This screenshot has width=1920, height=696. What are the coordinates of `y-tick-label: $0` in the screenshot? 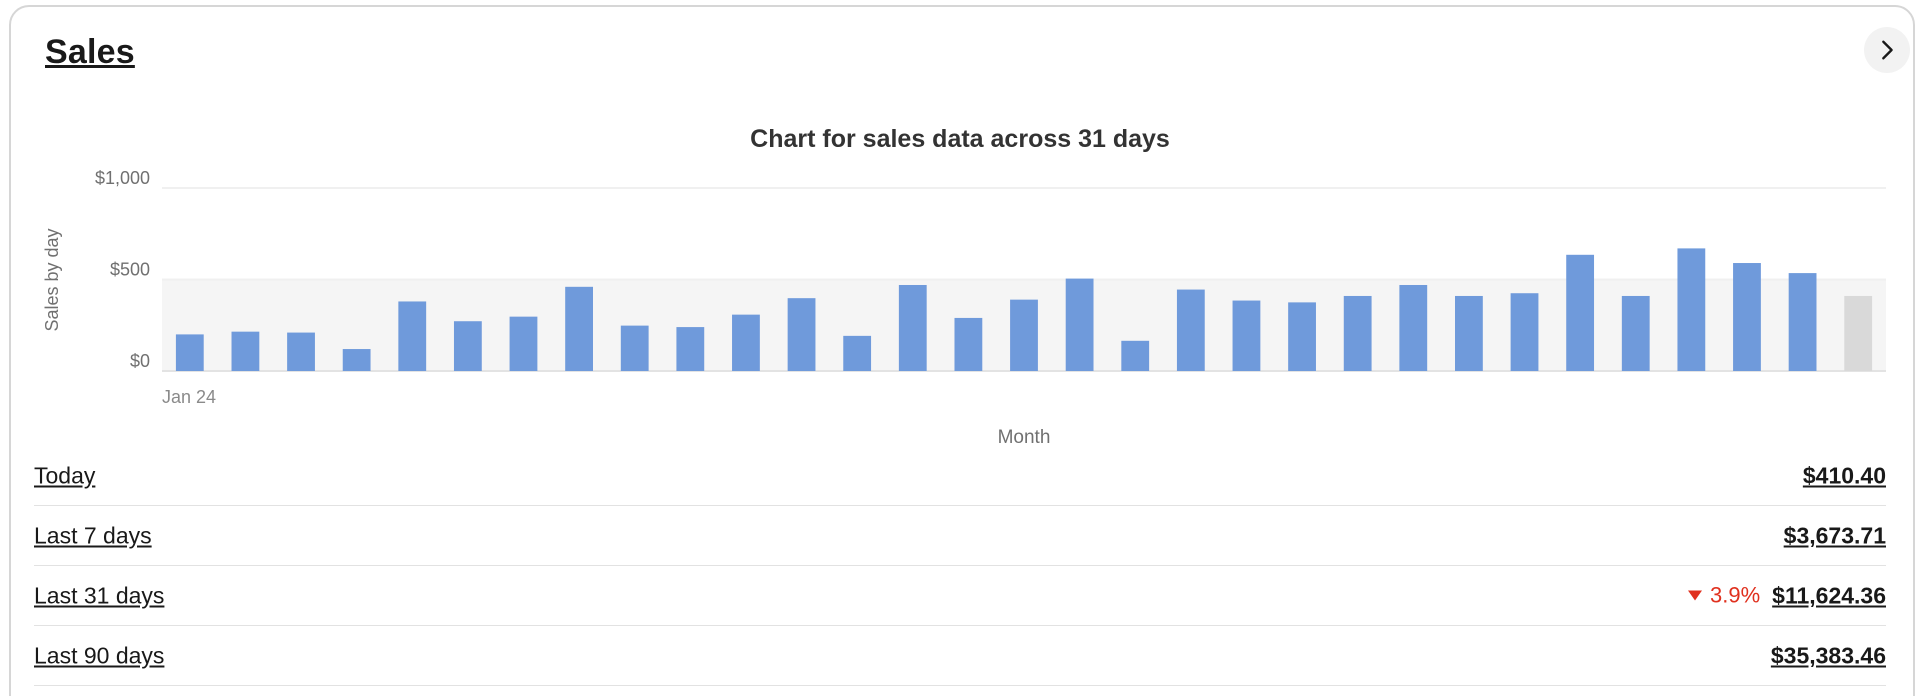 It's located at (140, 361).